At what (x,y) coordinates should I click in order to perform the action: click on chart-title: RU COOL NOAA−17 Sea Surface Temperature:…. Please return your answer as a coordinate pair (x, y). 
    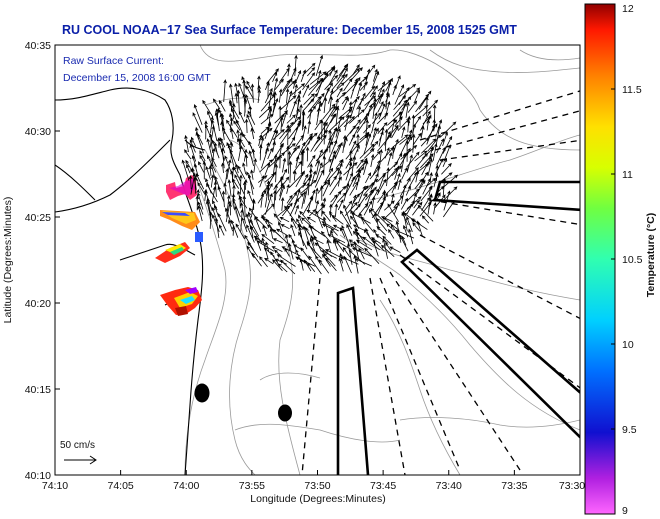
    Looking at the image, I should click on (289, 30).